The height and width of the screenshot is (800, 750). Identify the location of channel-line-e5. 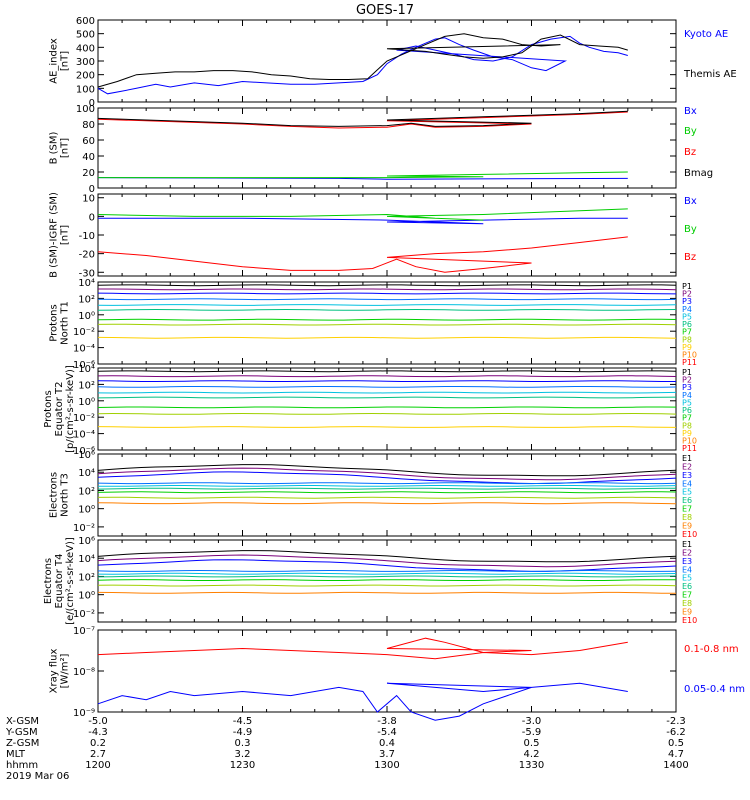
(387, 573).